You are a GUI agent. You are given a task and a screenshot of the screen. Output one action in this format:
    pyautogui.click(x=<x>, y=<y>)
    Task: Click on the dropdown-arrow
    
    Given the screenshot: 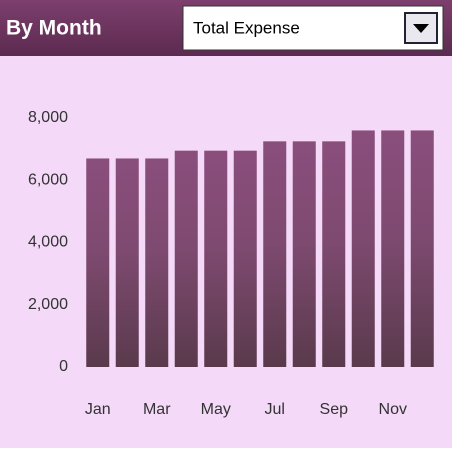 What is the action you would take?
    pyautogui.click(x=421, y=28)
    